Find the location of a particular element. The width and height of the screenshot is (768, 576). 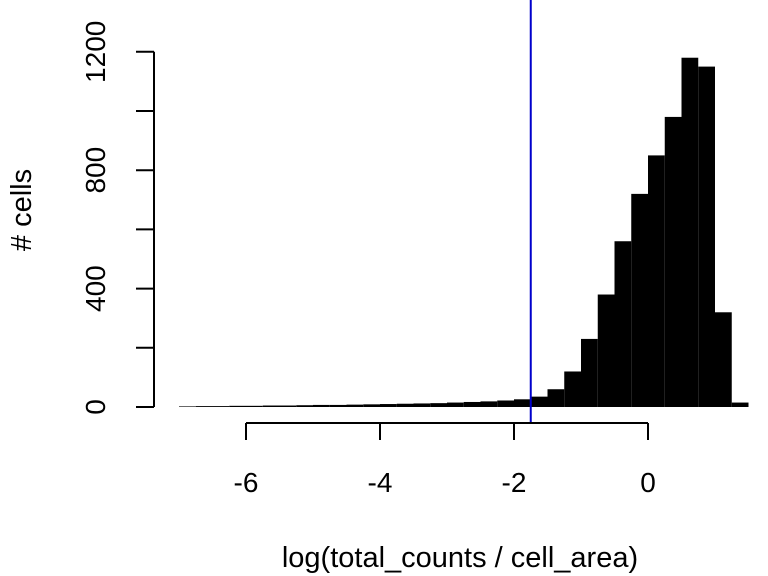

x-tick-label: -6 is located at coordinates (246, 482).